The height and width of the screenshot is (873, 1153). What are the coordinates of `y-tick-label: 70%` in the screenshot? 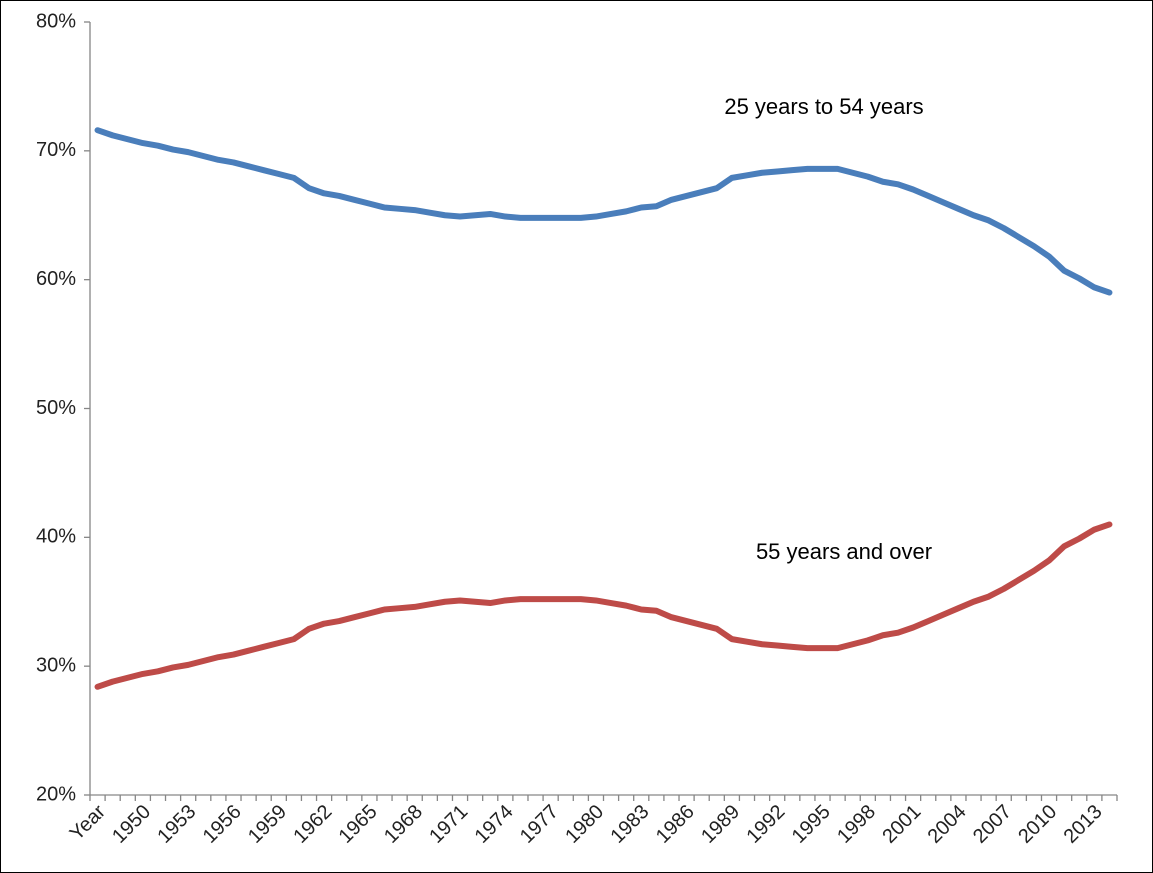 It's located at (56, 150).